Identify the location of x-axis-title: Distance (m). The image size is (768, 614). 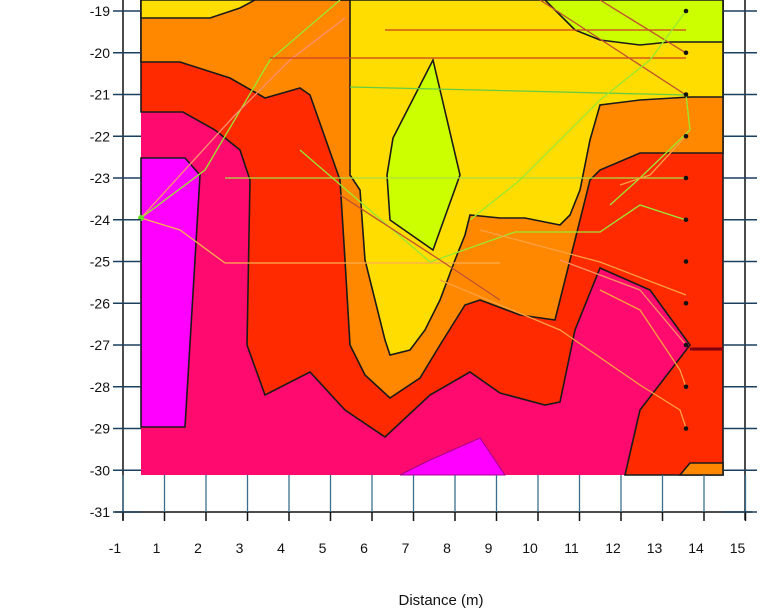
(440, 600).